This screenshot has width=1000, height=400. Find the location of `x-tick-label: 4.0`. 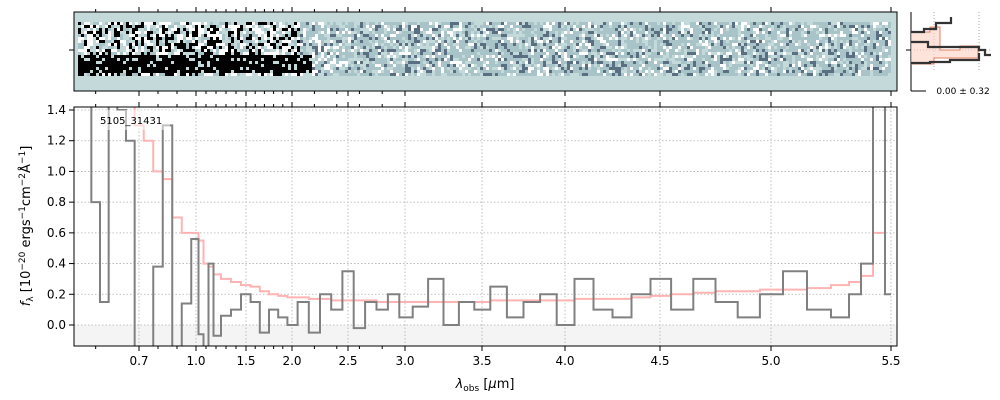

x-tick-label: 4.0 is located at coordinates (564, 361).